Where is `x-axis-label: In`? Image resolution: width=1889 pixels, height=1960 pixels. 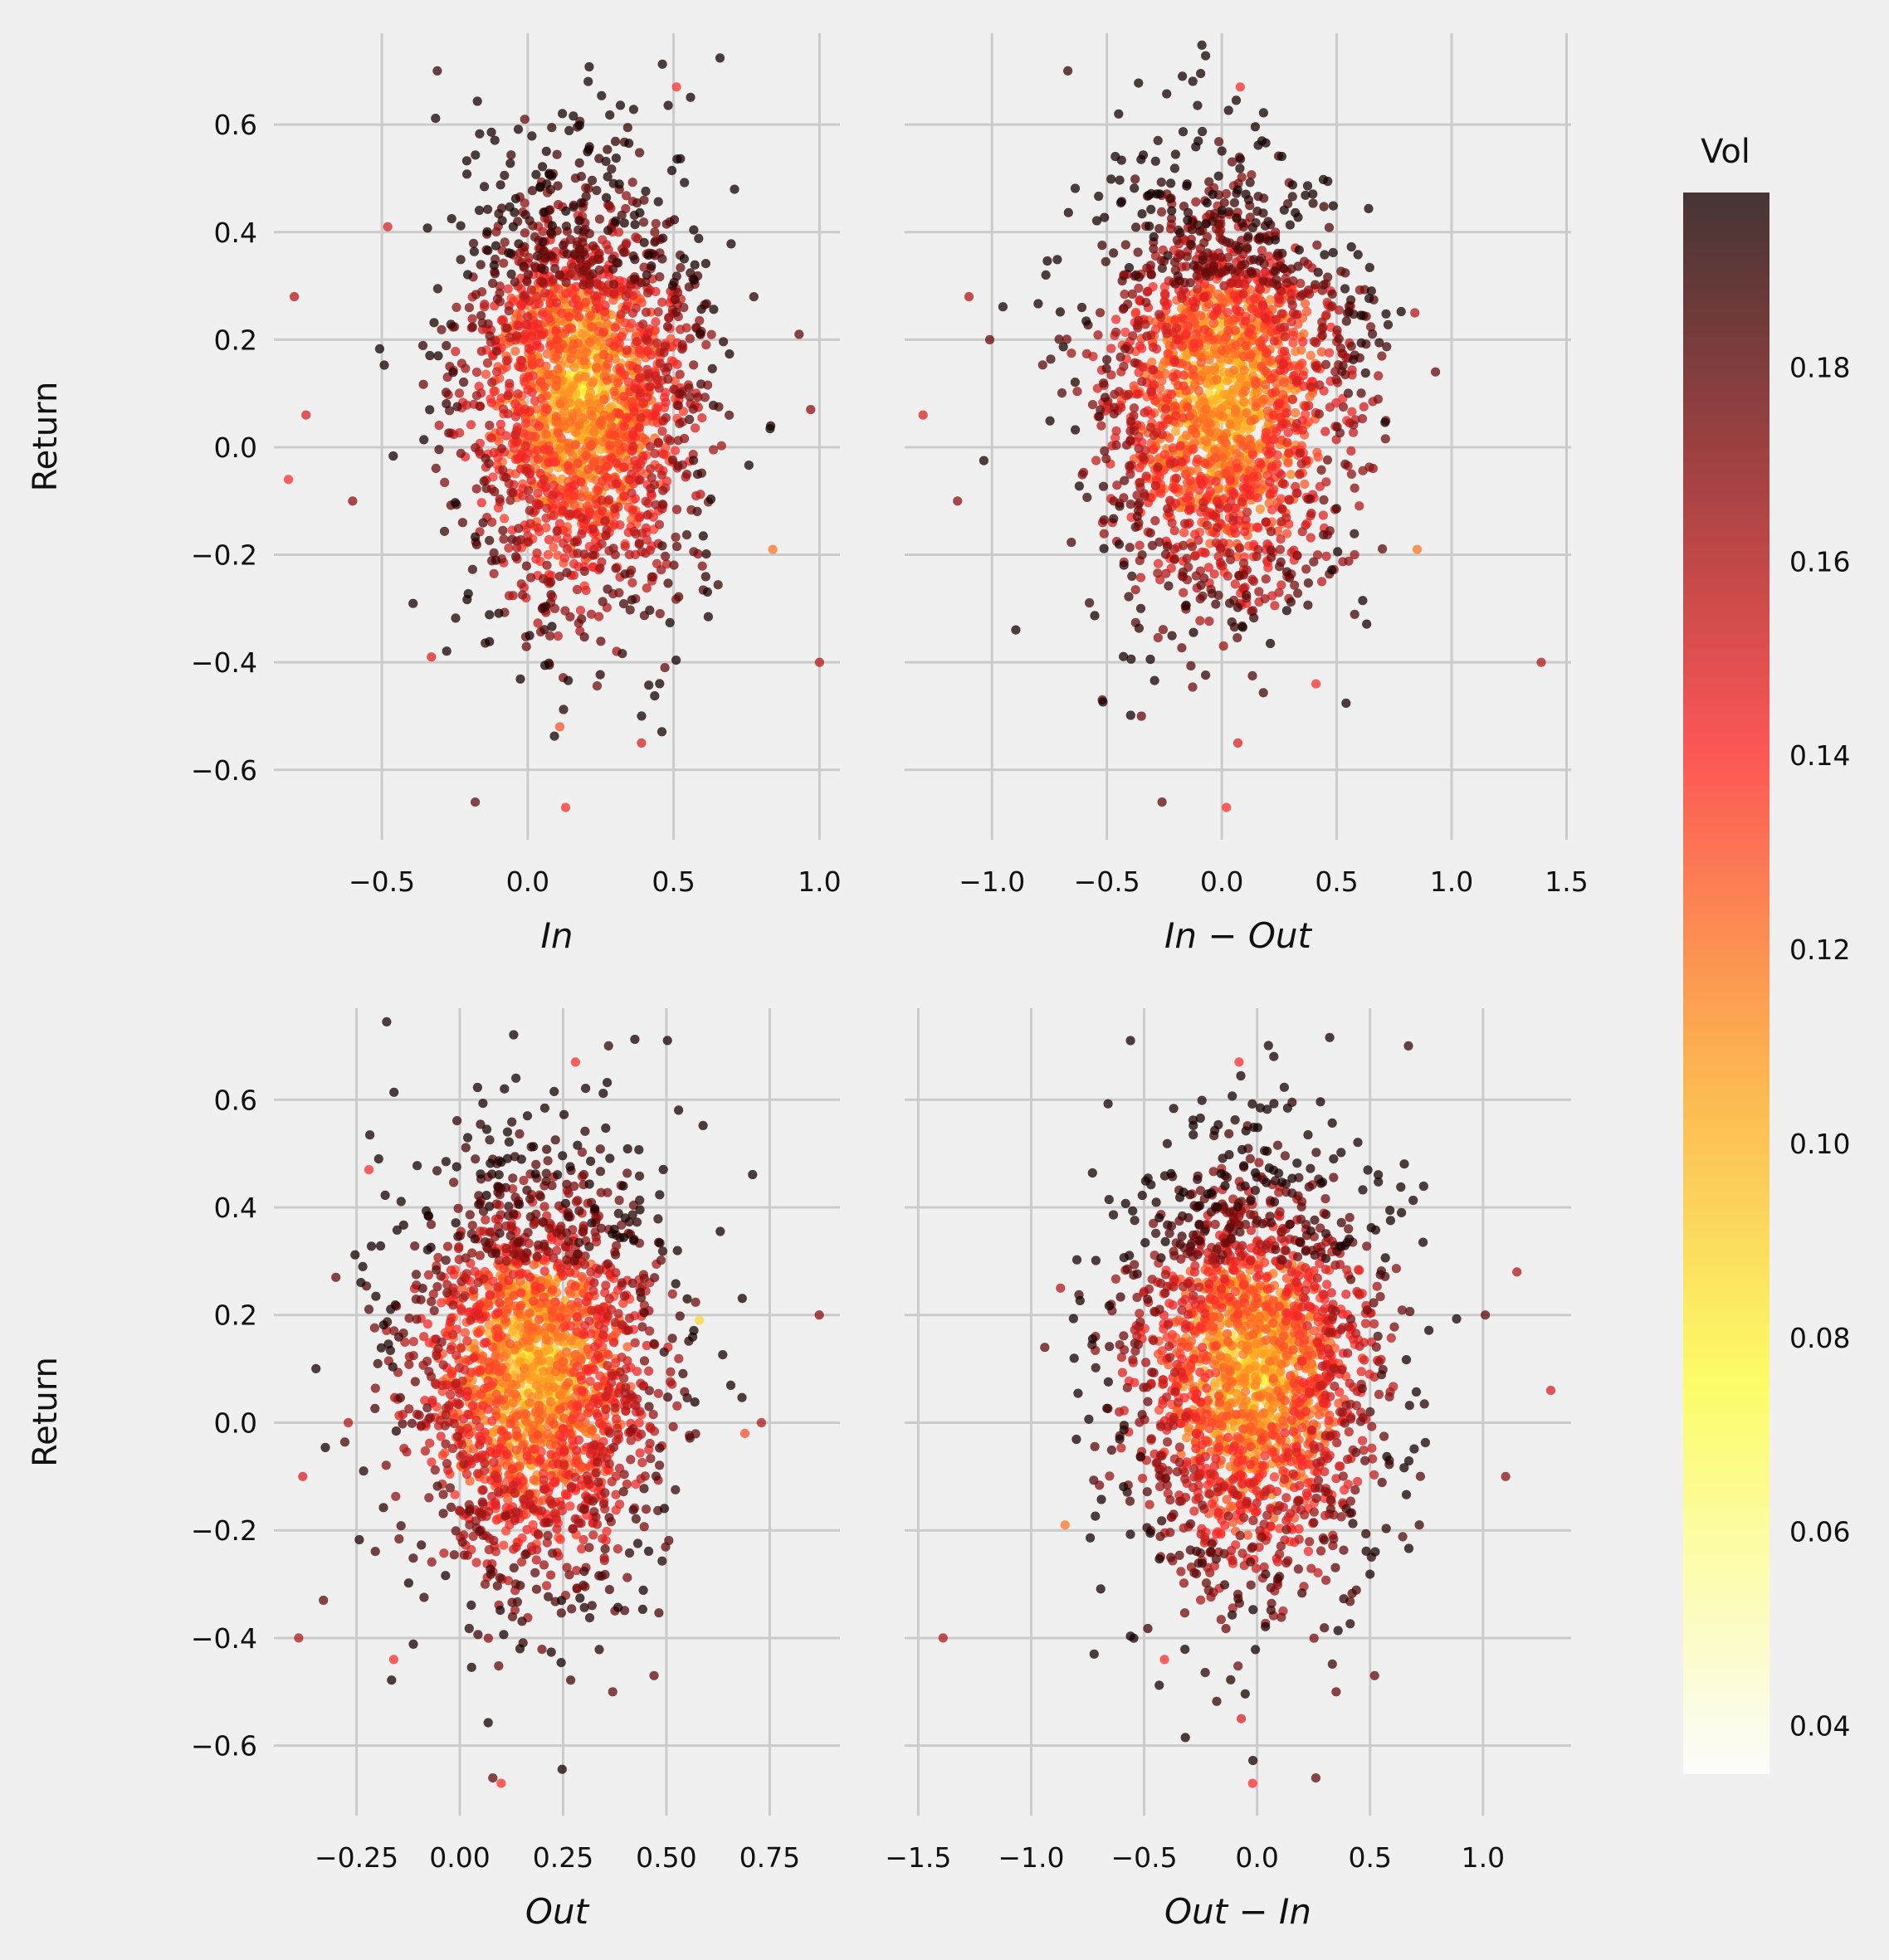 x-axis-label: In is located at coordinates (556, 935).